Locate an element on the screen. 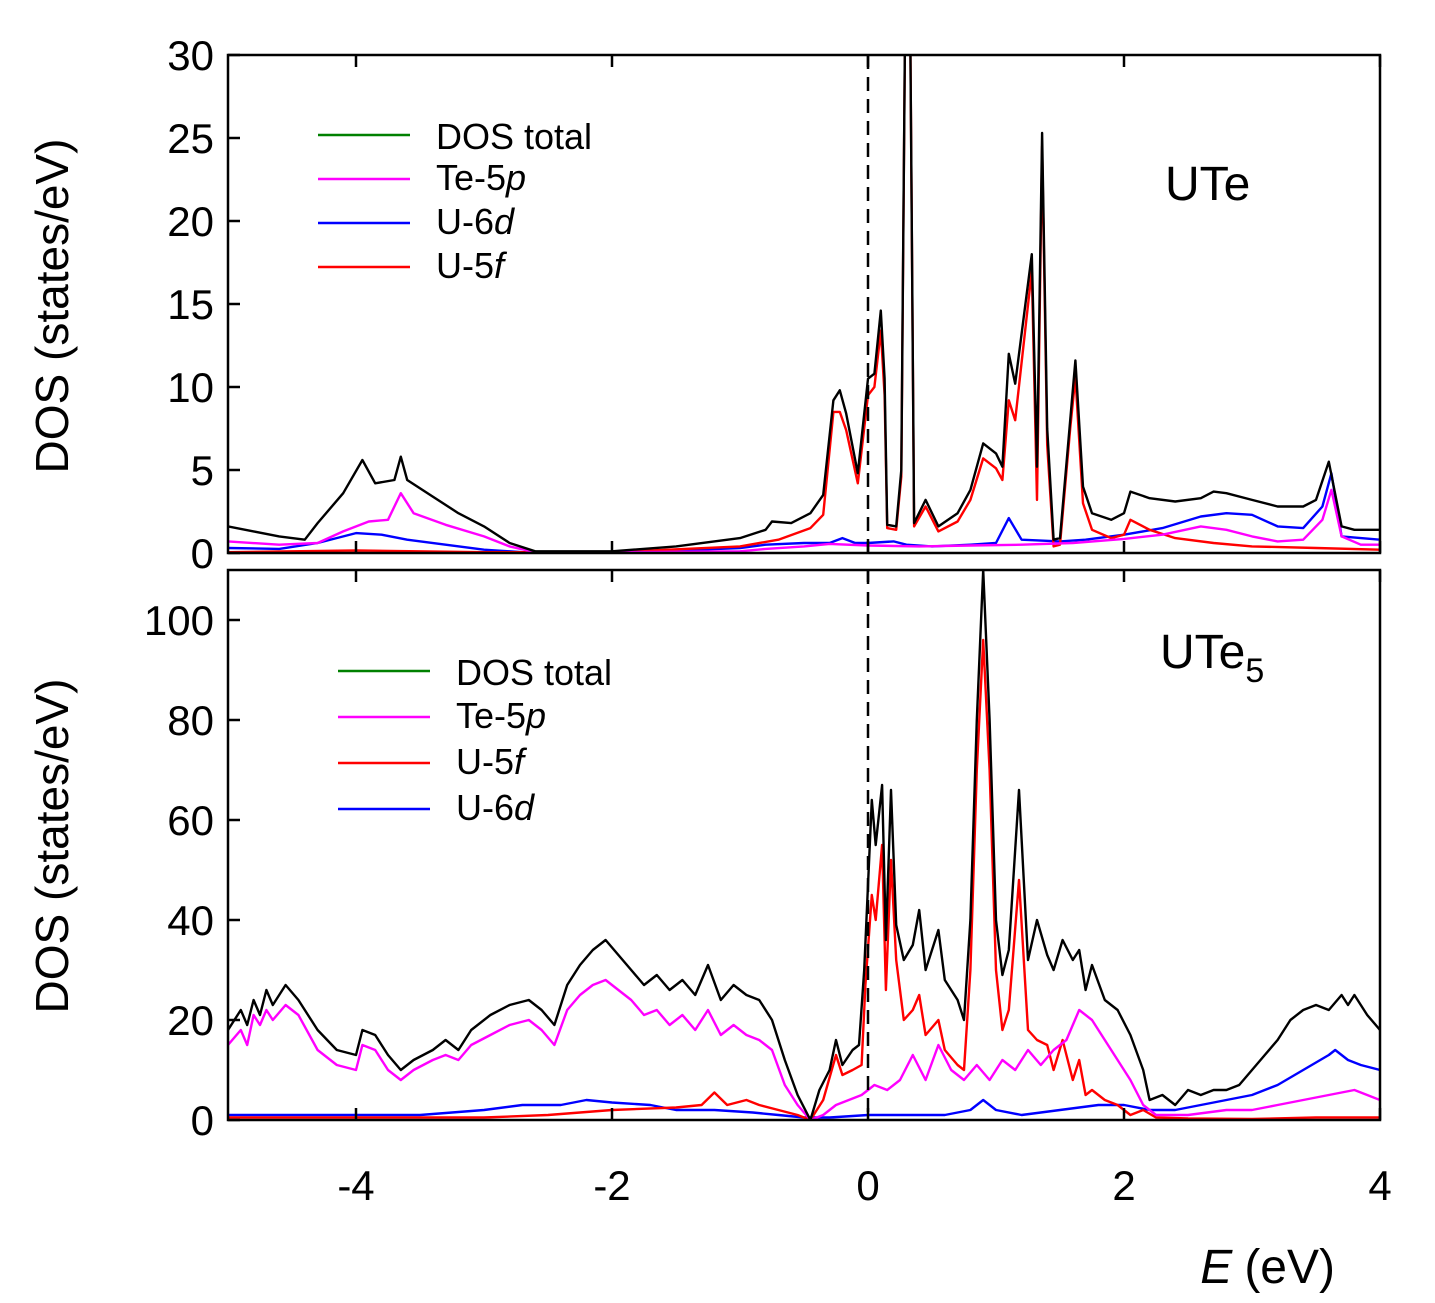 The image size is (1435, 1303). y-tick-label: 100 is located at coordinates (179, 620).